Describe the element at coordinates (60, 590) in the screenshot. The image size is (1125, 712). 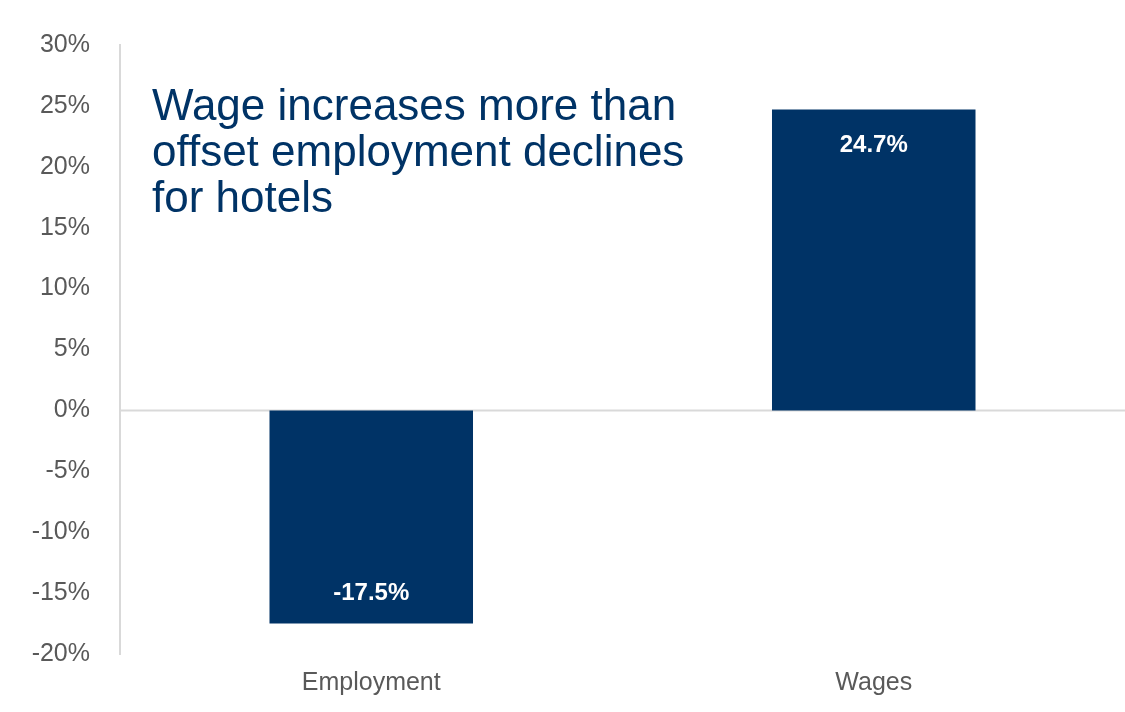
I see `y-tick-label: -15%` at that location.